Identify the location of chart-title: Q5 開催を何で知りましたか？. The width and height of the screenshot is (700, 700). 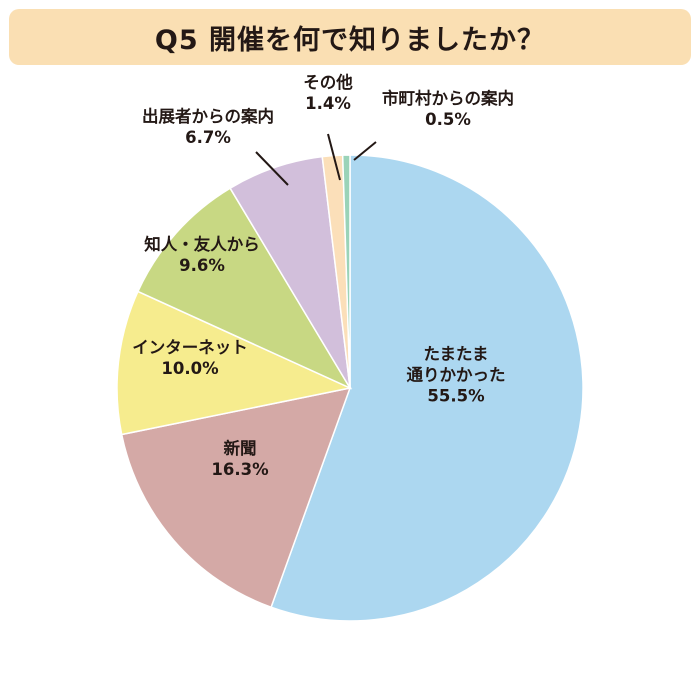
(350, 40).